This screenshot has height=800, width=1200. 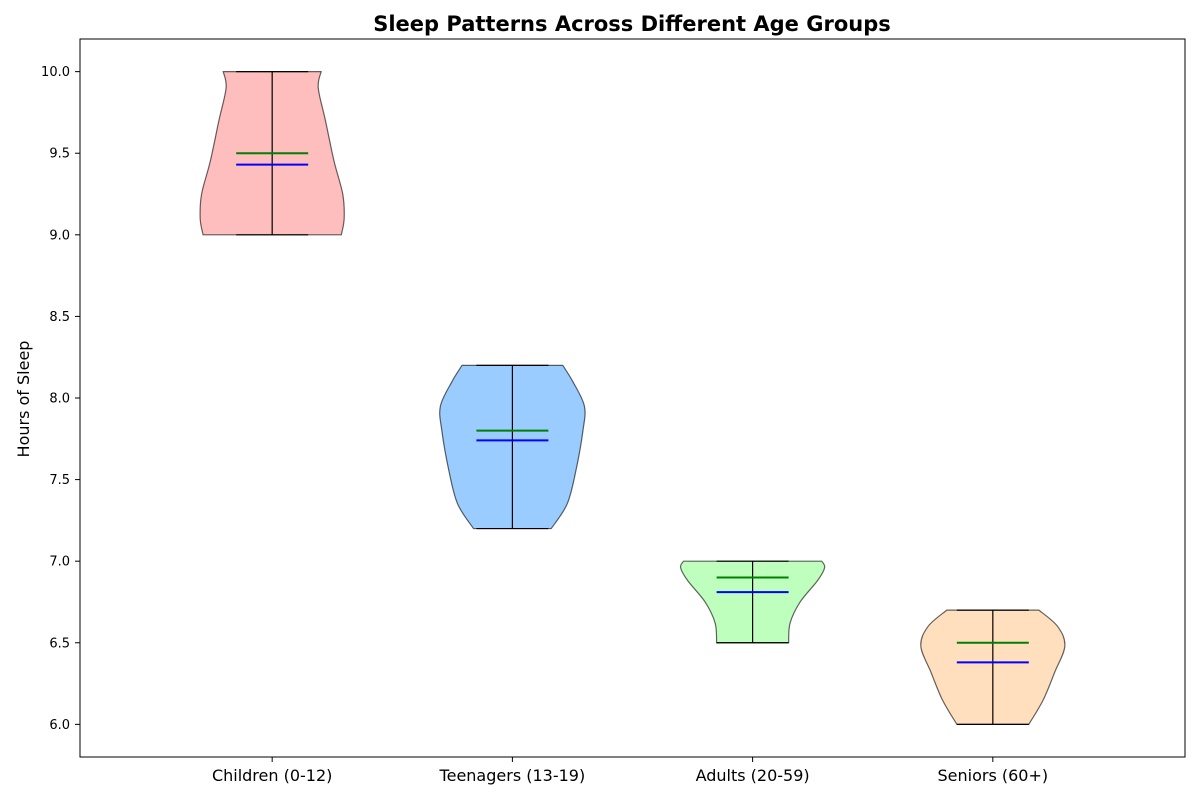 I want to click on y-axis-label: Hours of Sleep, so click(x=23, y=399).